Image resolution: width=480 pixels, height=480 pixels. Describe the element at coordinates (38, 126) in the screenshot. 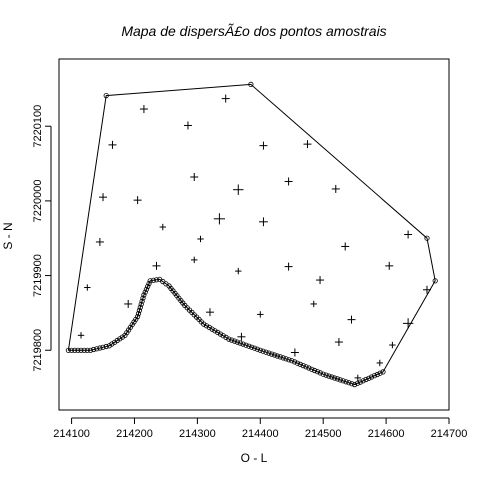

I see `y-tick-label: 7220100` at that location.